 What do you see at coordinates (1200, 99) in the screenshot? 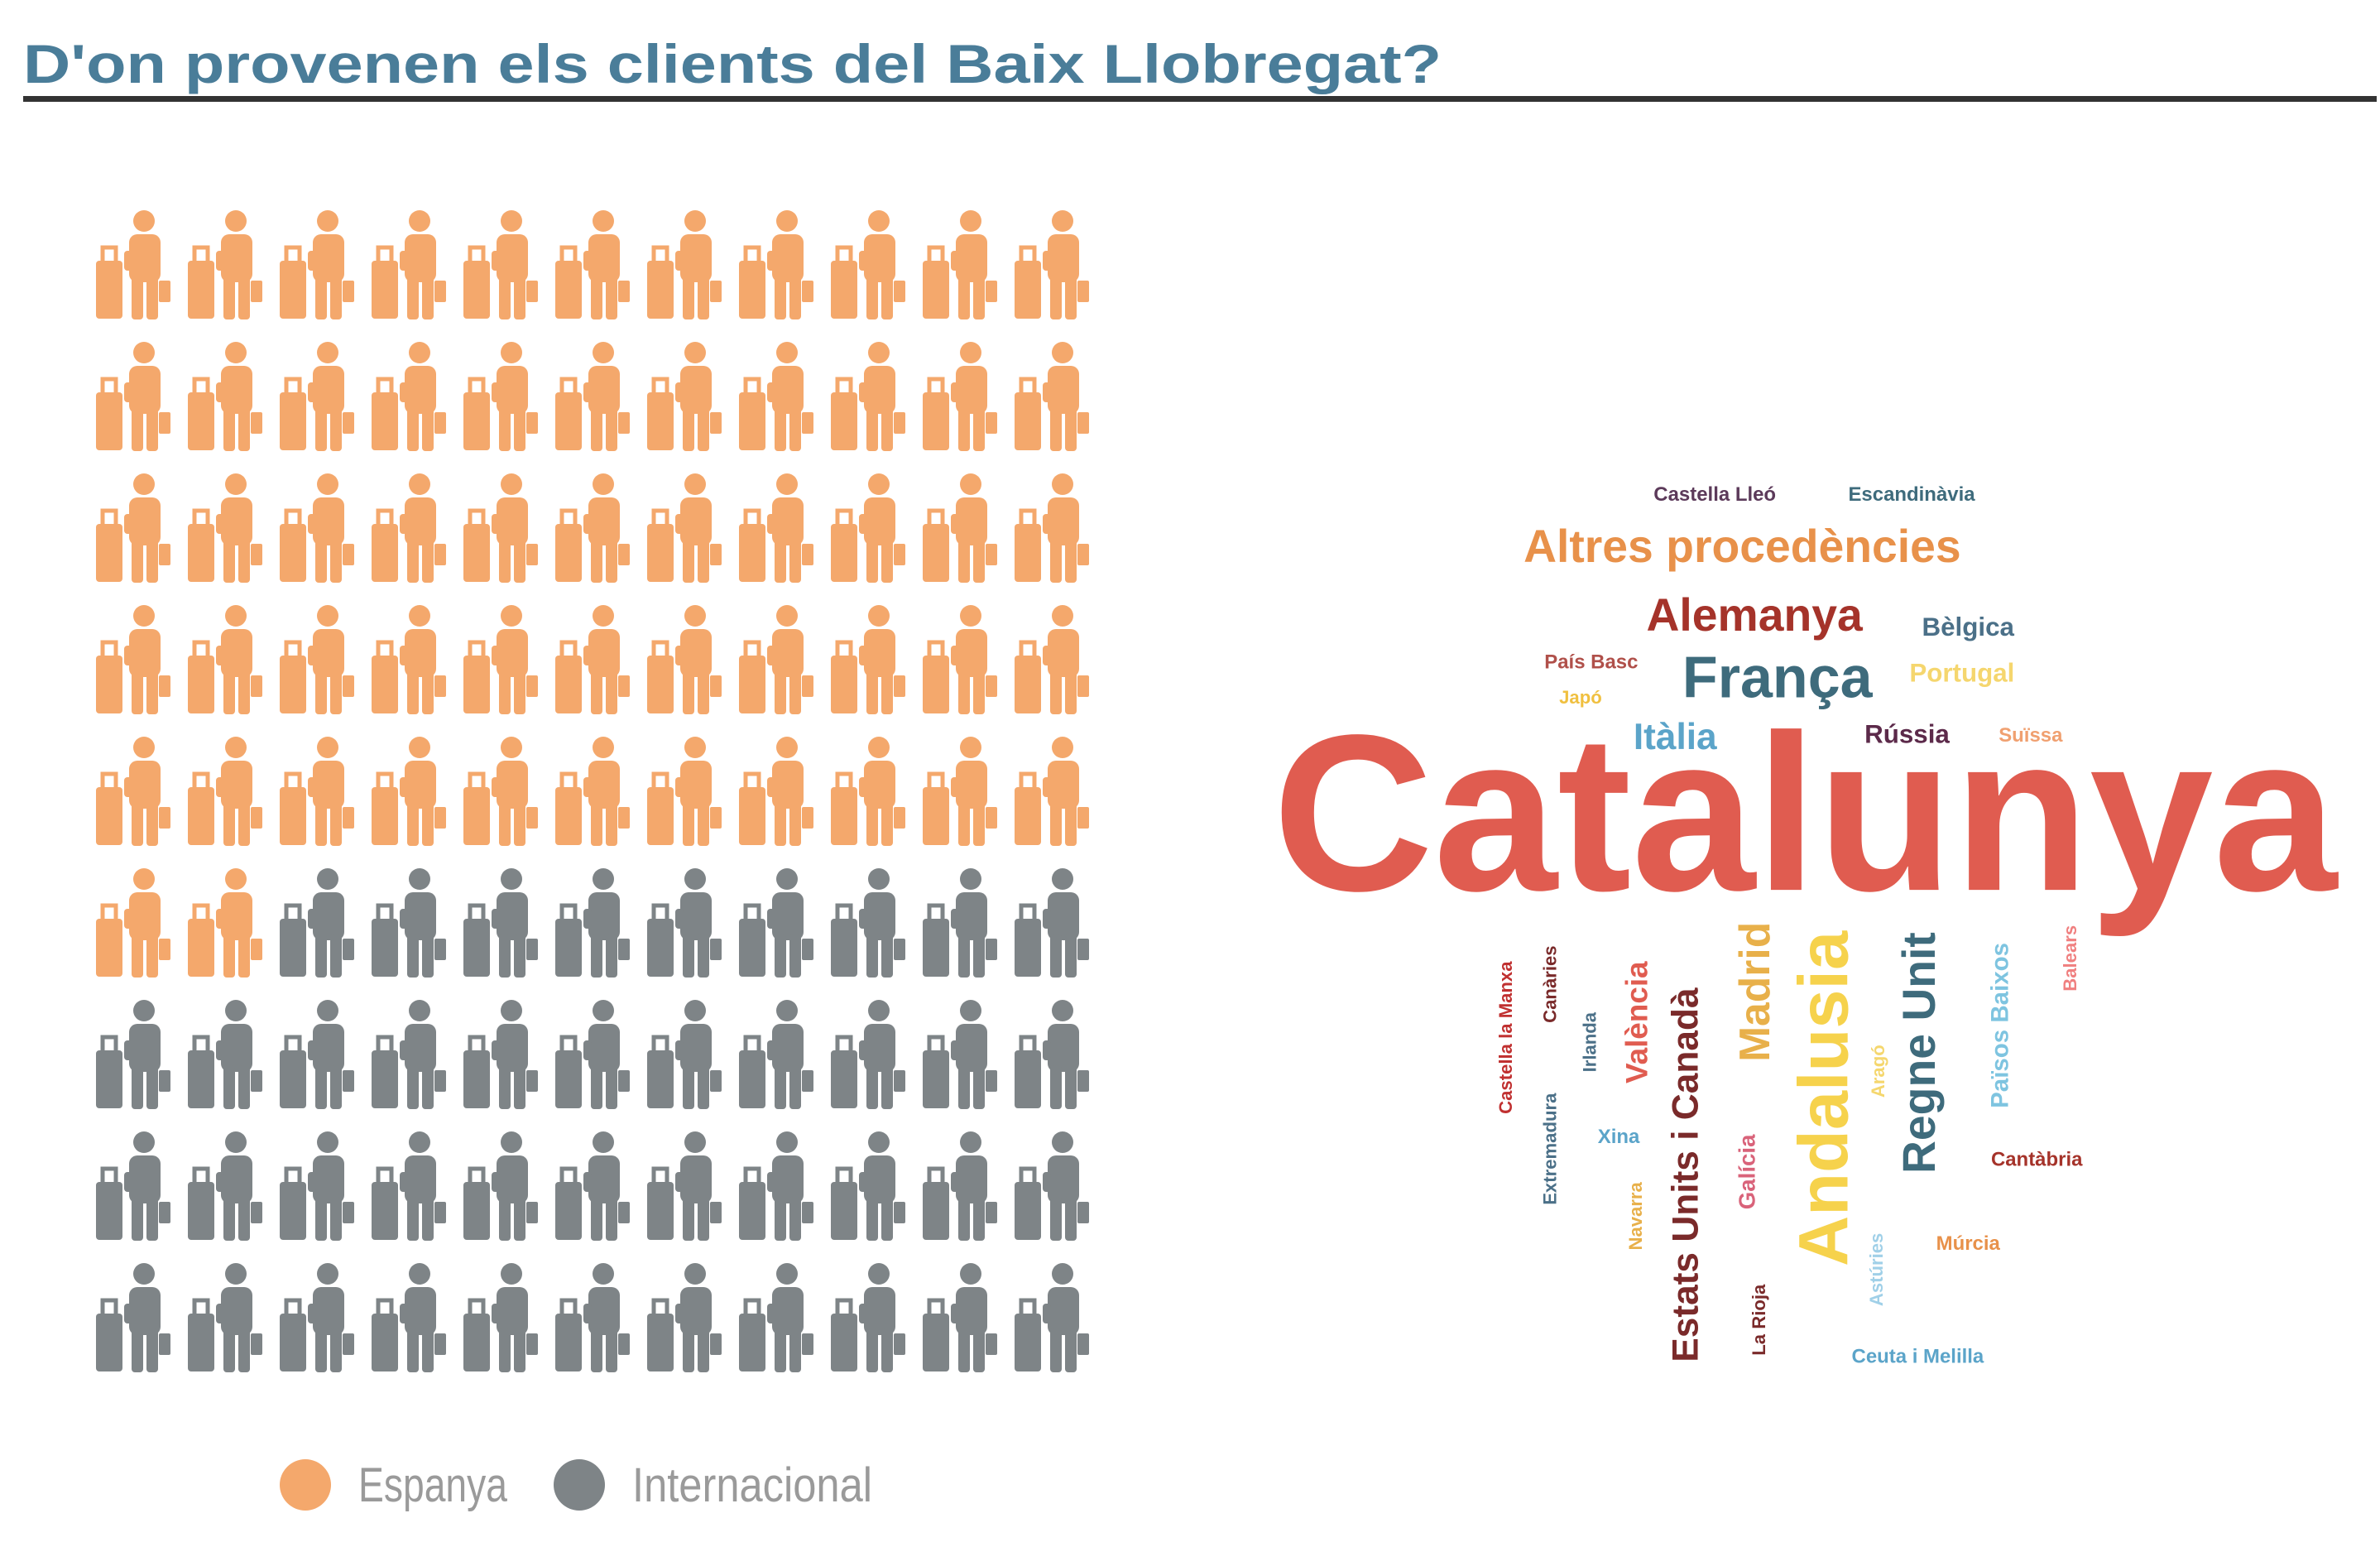
I see `title-rule` at bounding box center [1200, 99].